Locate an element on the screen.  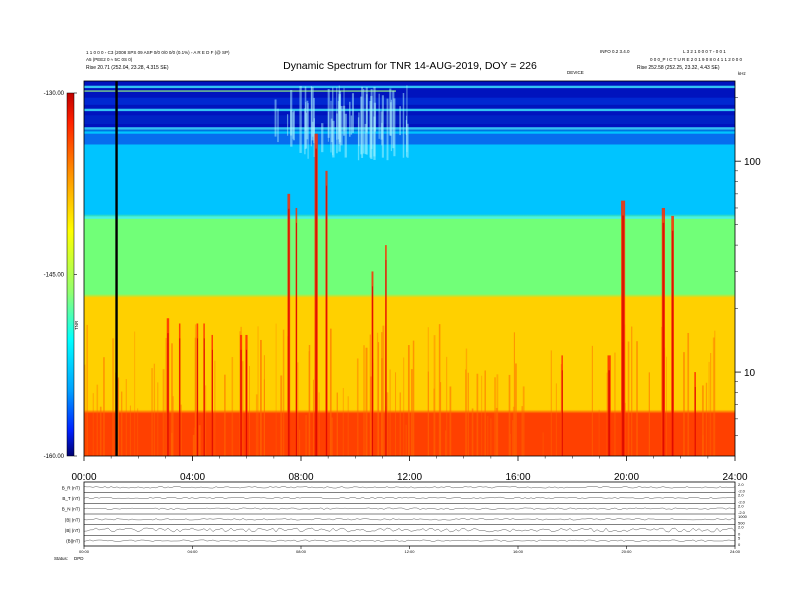
lower-row-scale-3-0: 1000 is located at coordinates (743, 516).